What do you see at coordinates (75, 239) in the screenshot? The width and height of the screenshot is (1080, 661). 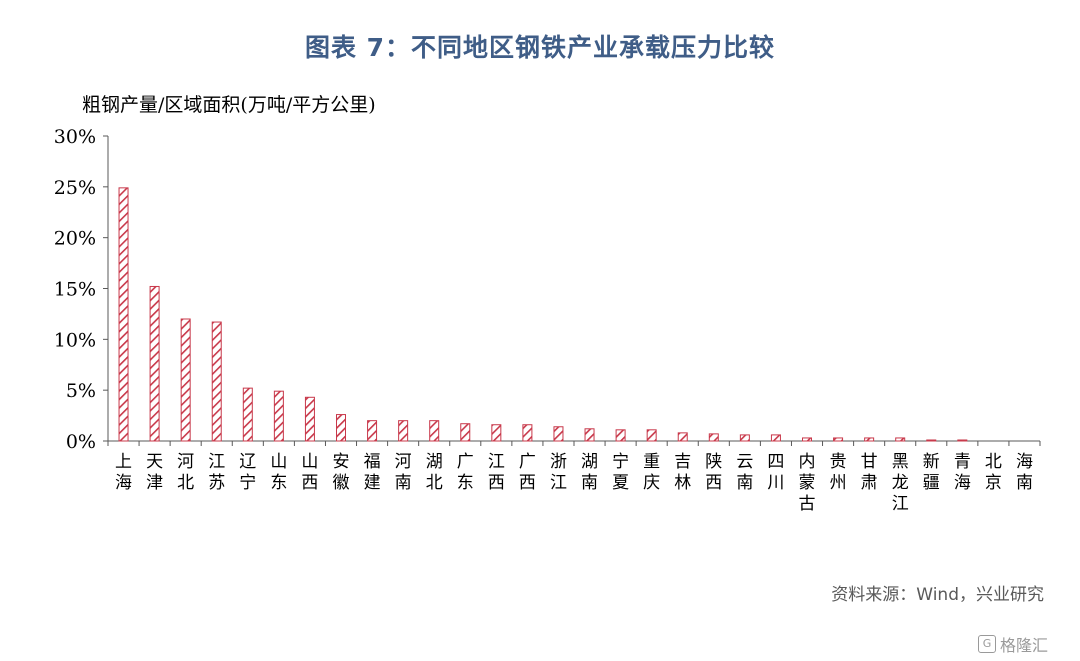 I see `y-tick-label: 20%` at bounding box center [75, 239].